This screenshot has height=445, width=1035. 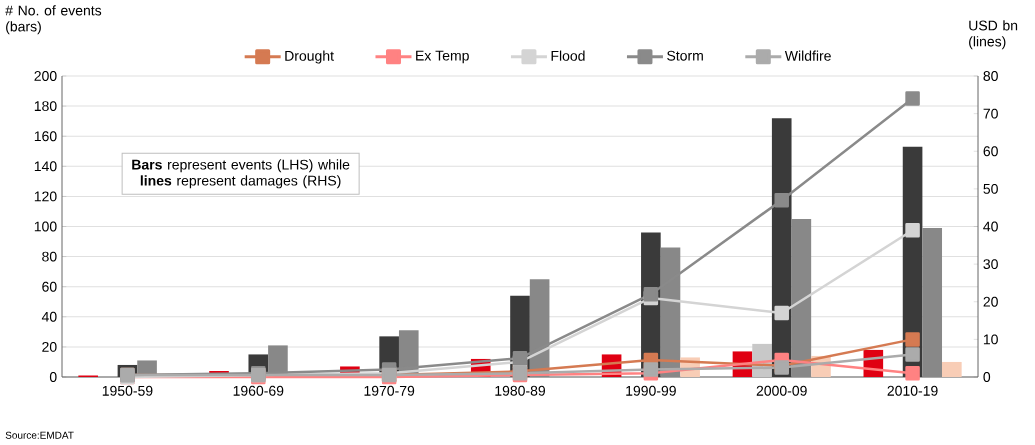 What do you see at coordinates (258, 390) in the screenshot?
I see `x-tick-label: 1960-69` at bounding box center [258, 390].